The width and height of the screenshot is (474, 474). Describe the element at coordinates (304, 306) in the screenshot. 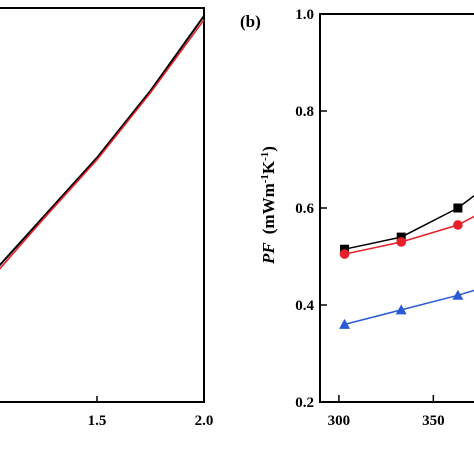

I see `panel-b-y-tick-label: 0.4` at that location.